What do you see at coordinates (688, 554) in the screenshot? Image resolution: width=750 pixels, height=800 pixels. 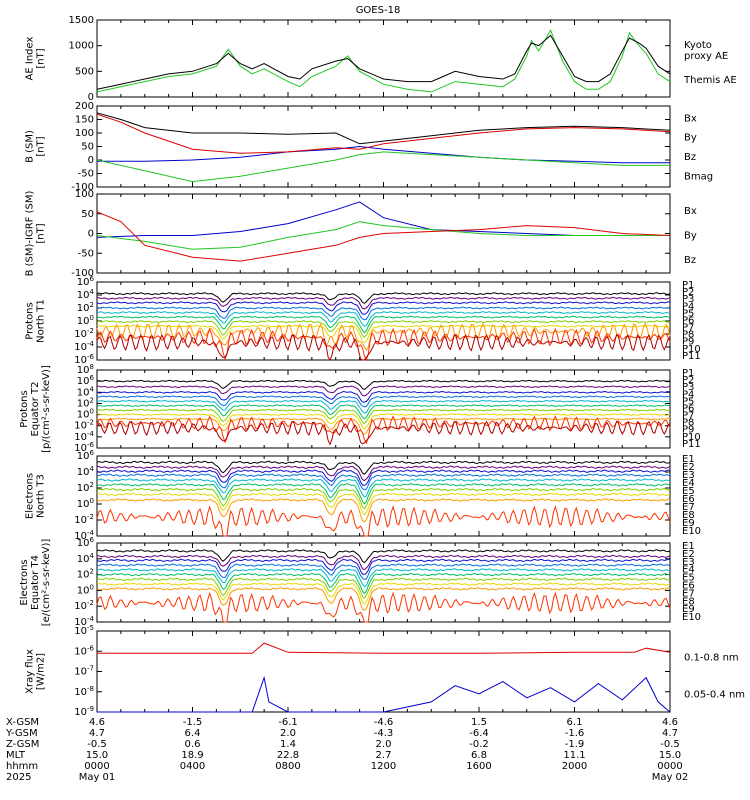 I see `legend-entry: E2` at bounding box center [688, 554].